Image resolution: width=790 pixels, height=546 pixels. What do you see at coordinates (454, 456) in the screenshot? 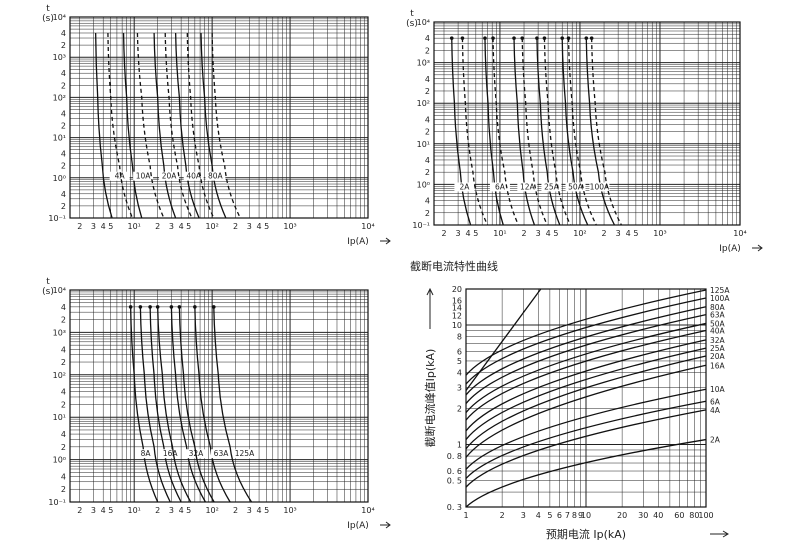
I see `y-tick-label: 0. 8` at bounding box center [454, 456].